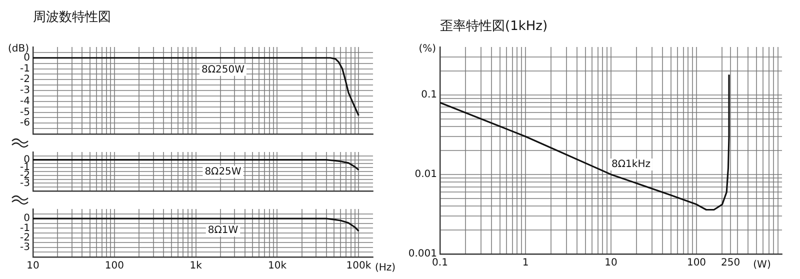  Describe the element at coordinates (25, 123) in the screenshot. I see `y-tick-label: -6` at that location.